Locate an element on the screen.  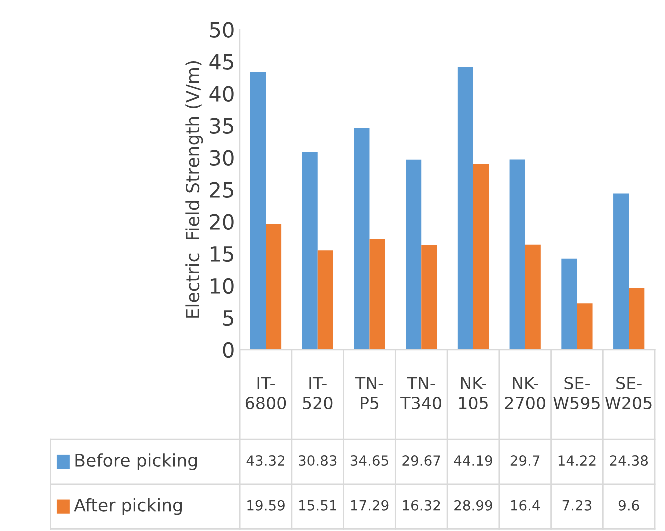
data-label: 17.29 is located at coordinates (370, 505).